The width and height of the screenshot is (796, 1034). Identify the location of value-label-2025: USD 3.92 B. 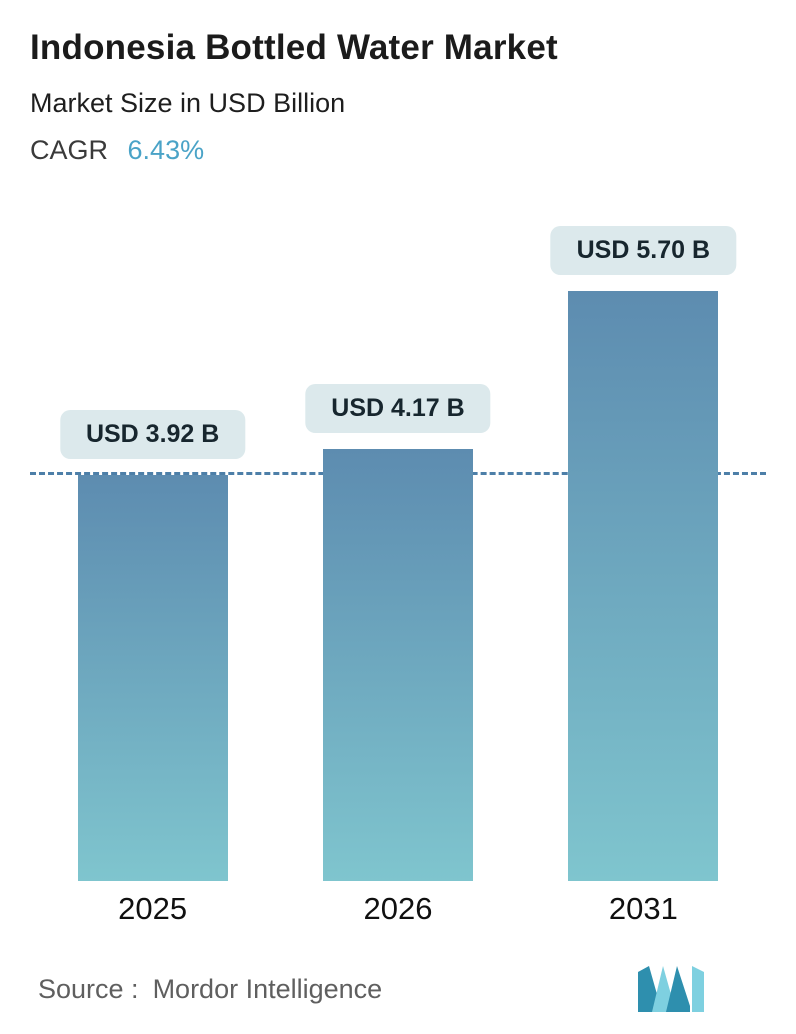
(152, 434).